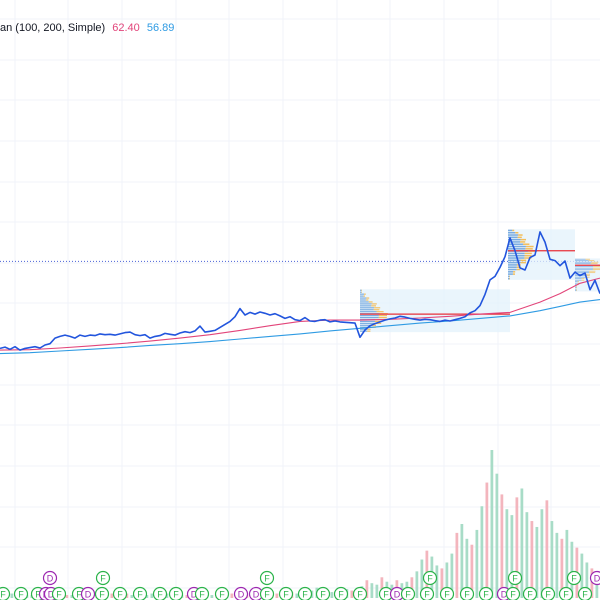  What do you see at coordinates (89, 28) in the screenshot?
I see `indicator-legend: an (100, 200, Simple) 62.40 56.89` at bounding box center [89, 28].